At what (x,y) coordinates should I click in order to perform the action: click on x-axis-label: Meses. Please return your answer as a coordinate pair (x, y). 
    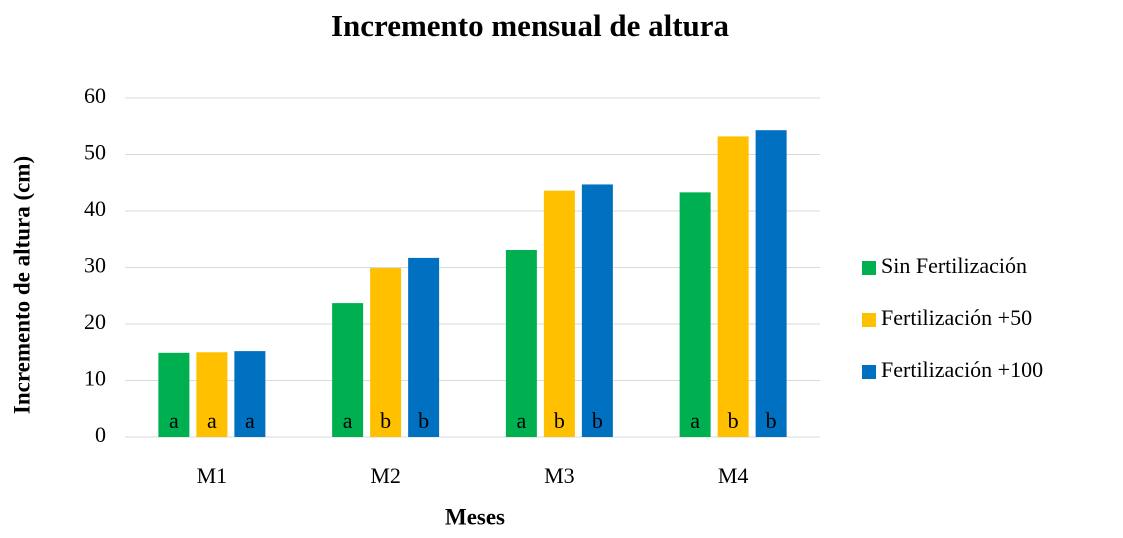
    Looking at the image, I should click on (475, 516).